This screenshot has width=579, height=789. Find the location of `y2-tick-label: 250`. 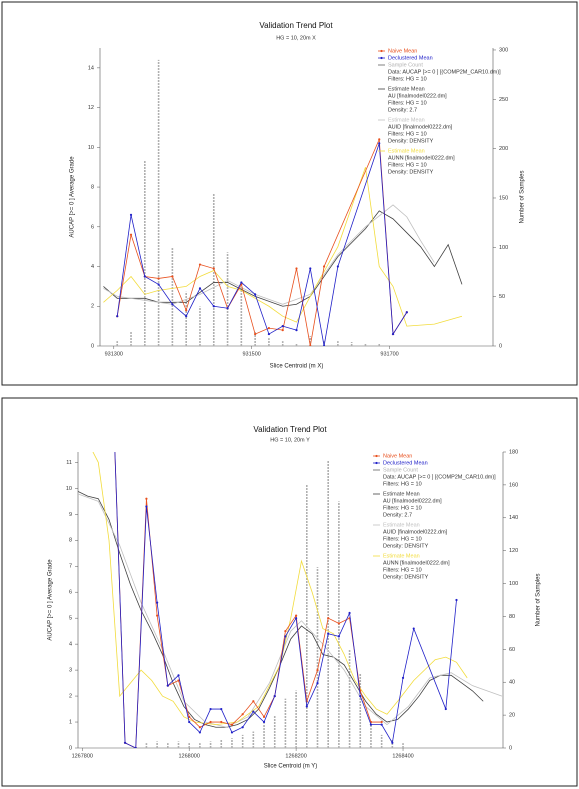

y2-tick-label: 250 is located at coordinates (503, 100).